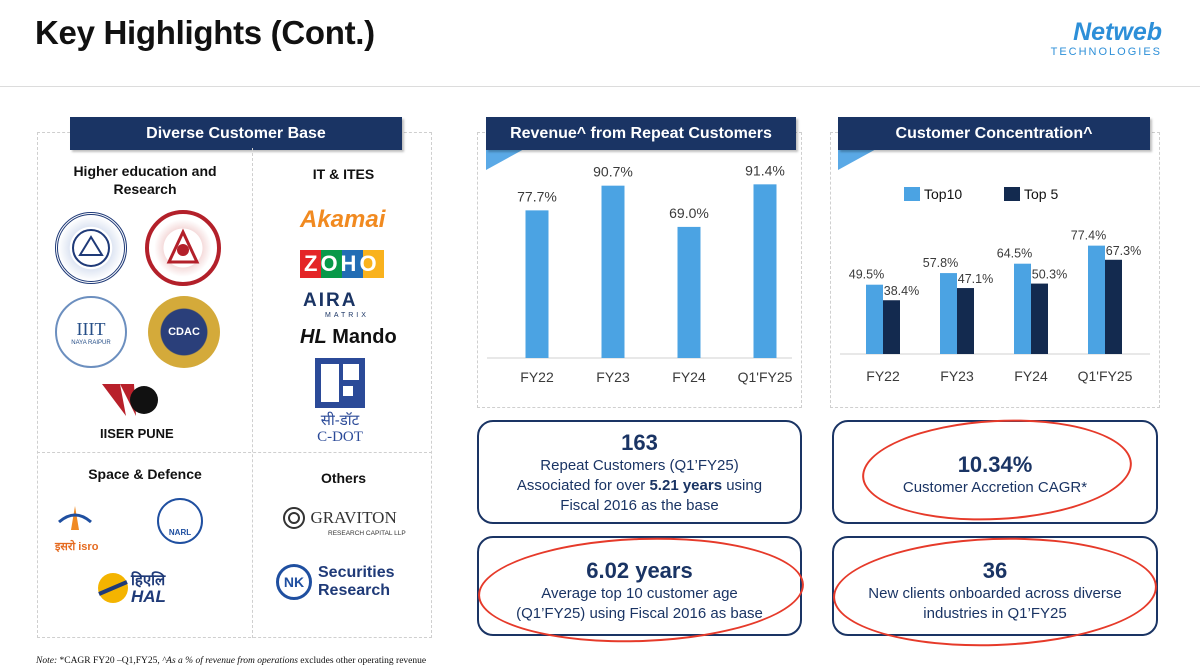 This screenshot has height=672, width=1200. Describe the element at coordinates (110, 661) in the screenshot. I see `footnote-text1: *CAGR FY20 –Q1,FY25,` at that location.